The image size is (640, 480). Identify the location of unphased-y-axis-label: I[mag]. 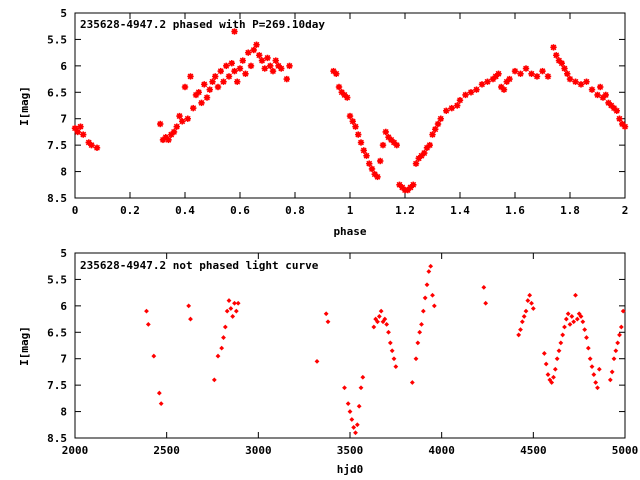
(24, 346).